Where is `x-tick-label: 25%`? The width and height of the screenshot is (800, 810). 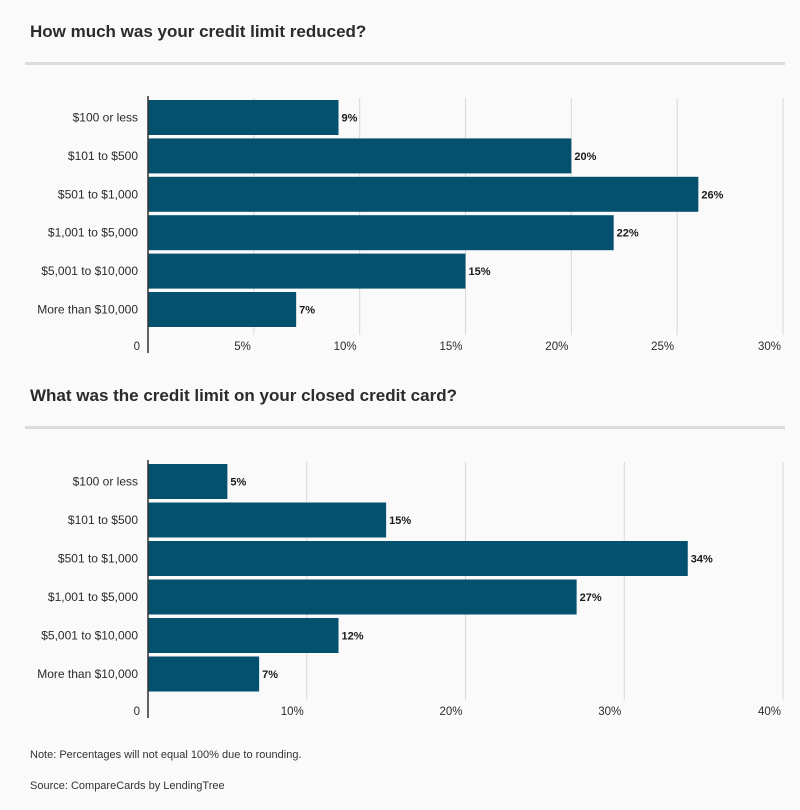
x-tick-label: 25% is located at coordinates (662, 347).